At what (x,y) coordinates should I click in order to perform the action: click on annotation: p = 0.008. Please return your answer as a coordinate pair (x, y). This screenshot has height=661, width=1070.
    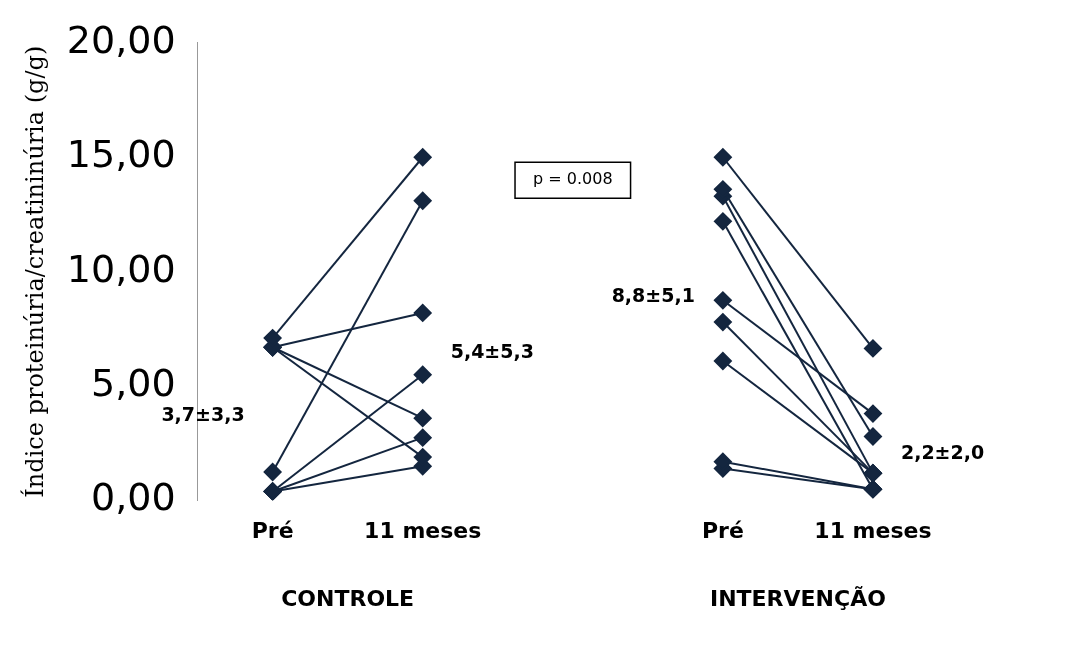
    Looking at the image, I should click on (573, 179).